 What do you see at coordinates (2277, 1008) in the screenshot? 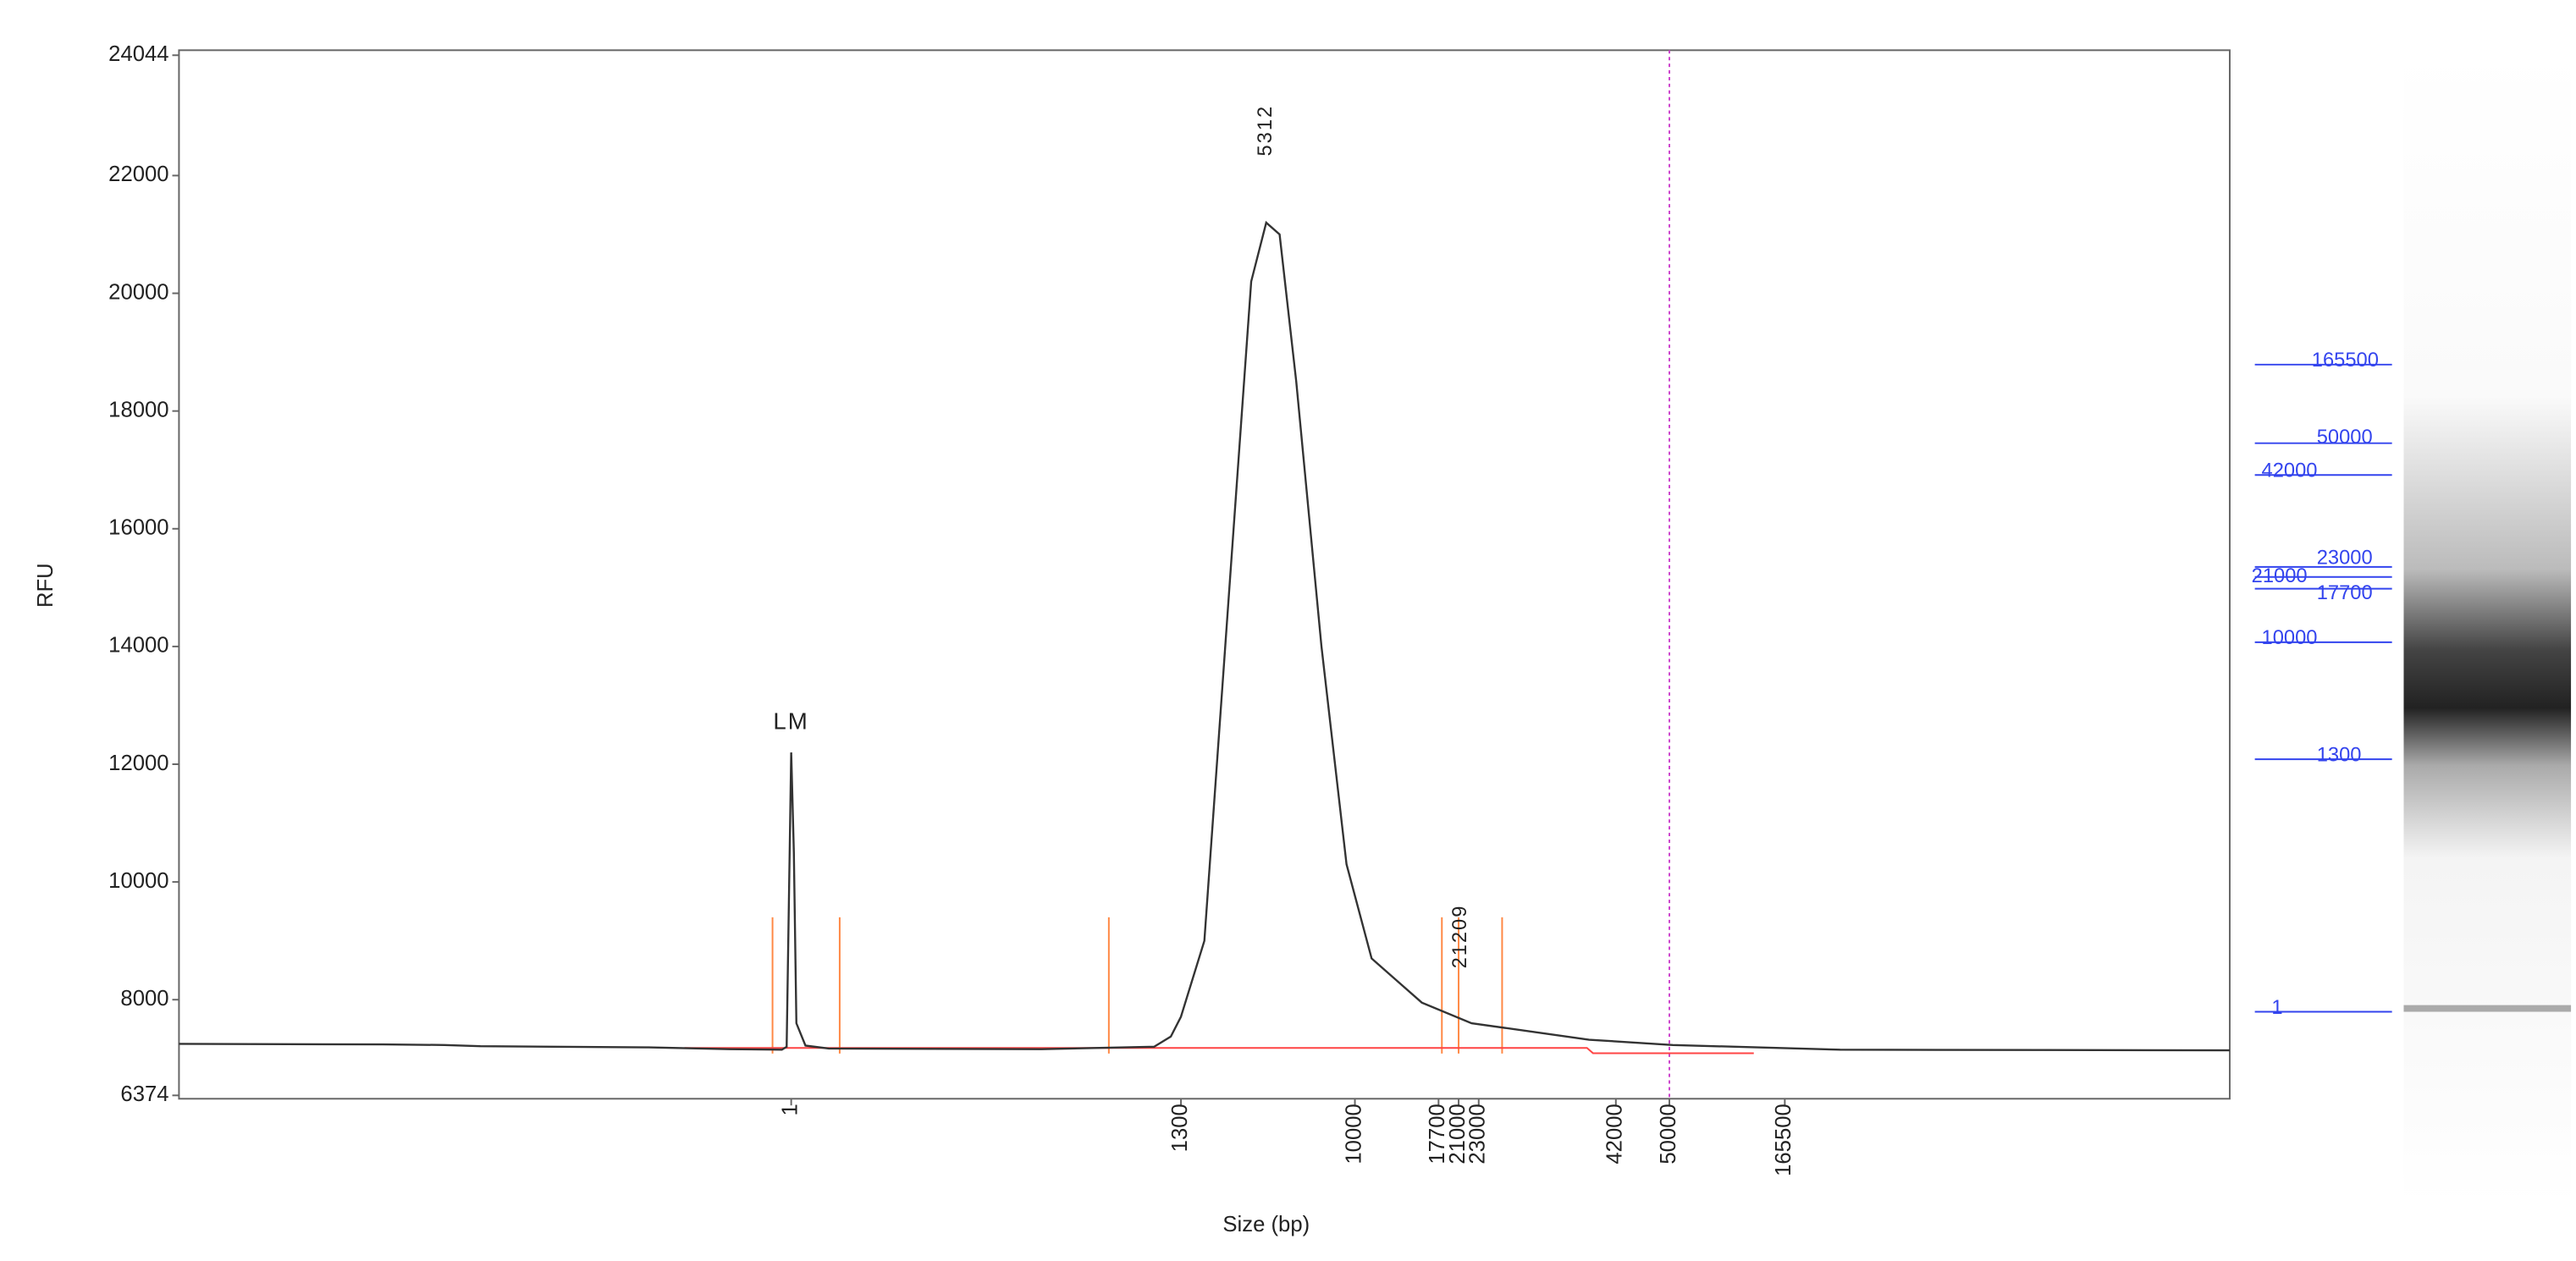
I see `ladder-label: 1` at bounding box center [2277, 1008].